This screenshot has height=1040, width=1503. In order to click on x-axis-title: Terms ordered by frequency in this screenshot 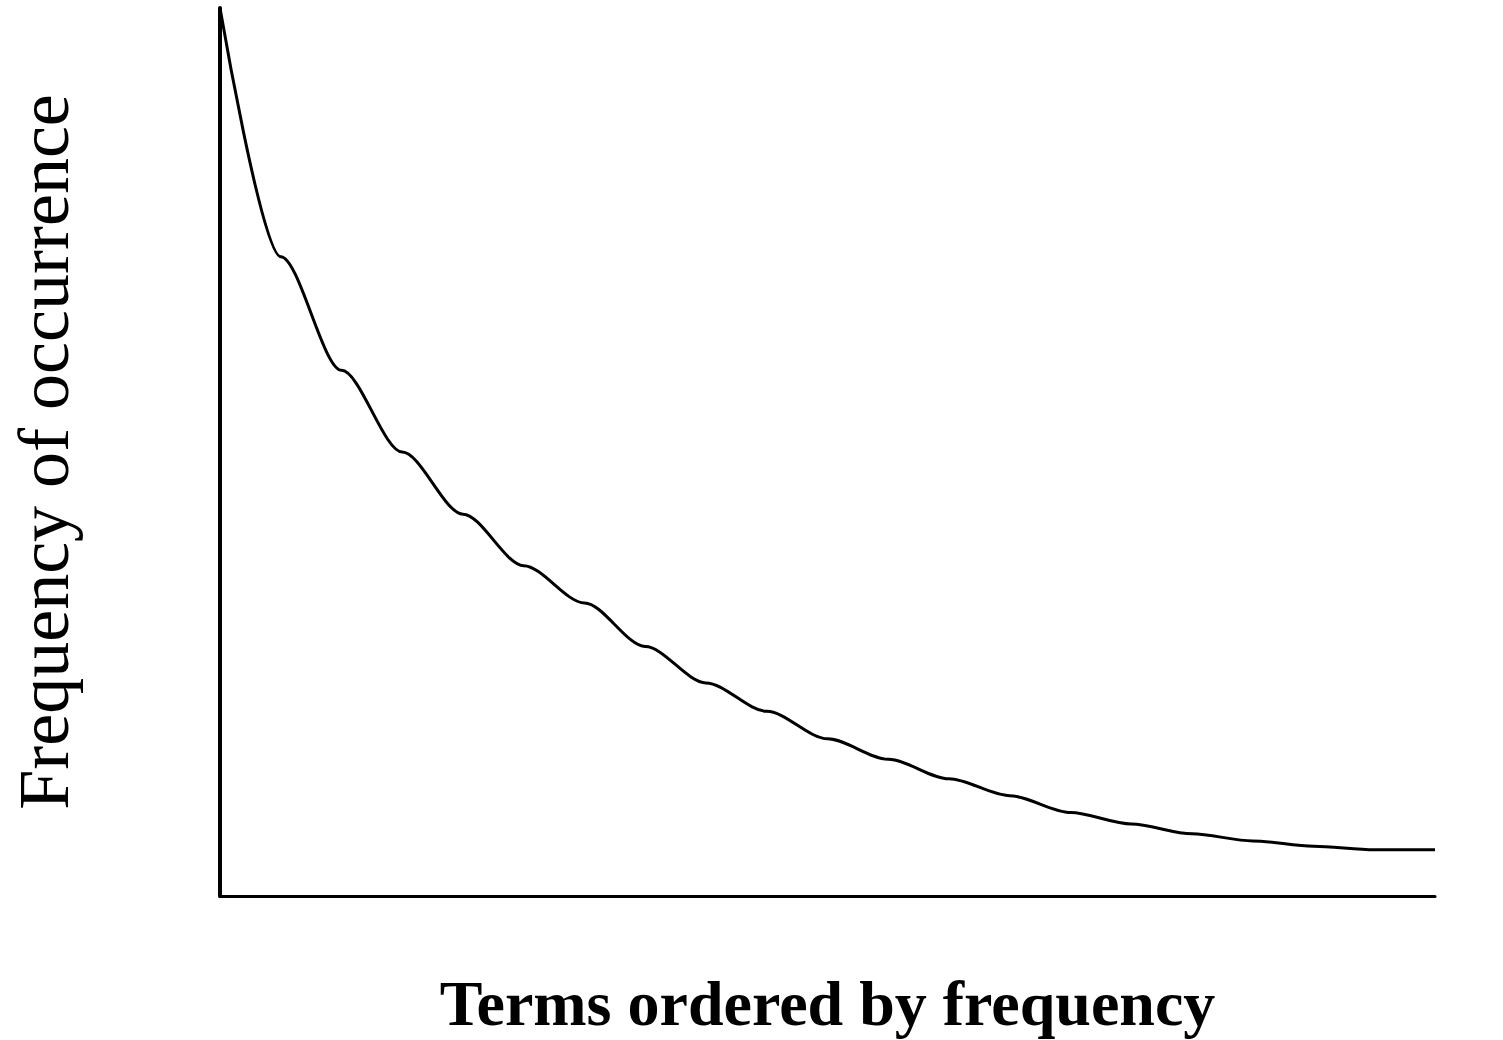, I will do `click(827, 1003)`.